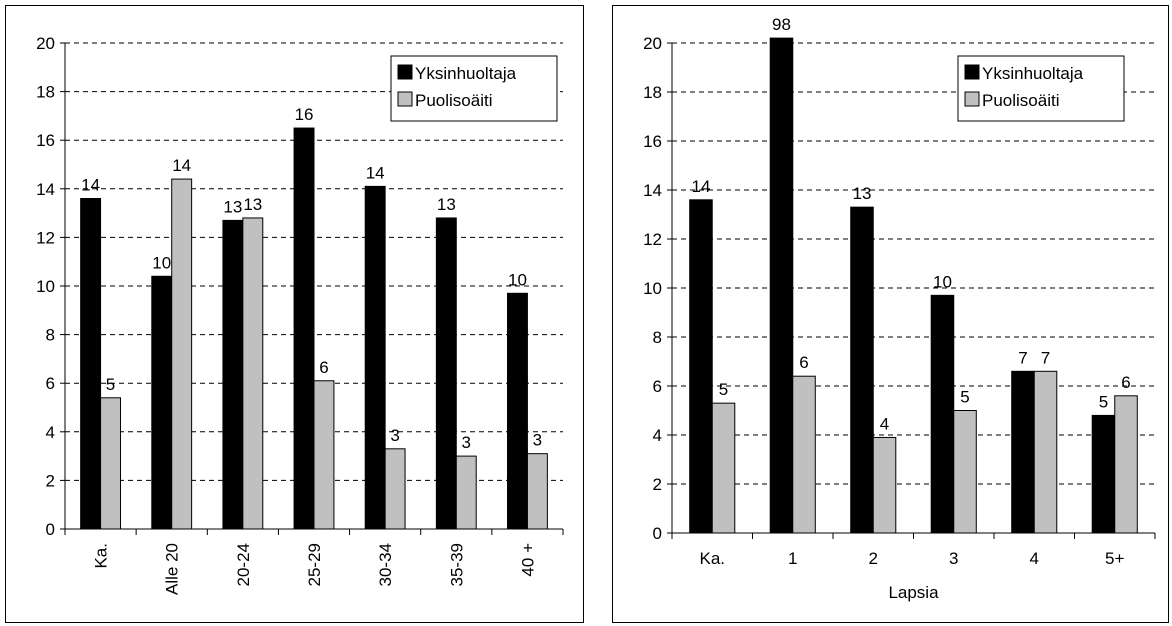  Describe the element at coordinates (385, 564) in the screenshot. I see `x-tick-label: 30-34` at that location.